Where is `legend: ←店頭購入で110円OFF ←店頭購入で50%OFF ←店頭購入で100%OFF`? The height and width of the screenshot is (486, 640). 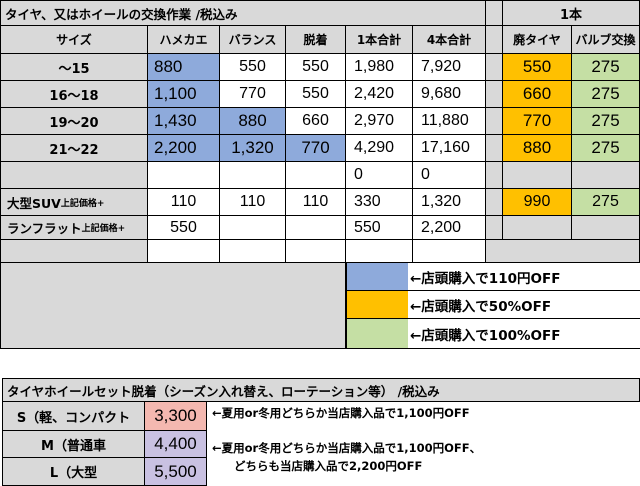 legend: ←店頭購入で110円OFF ←店頭購入で50%OFF ←店頭購入で100%OFF is located at coordinates (493, 306).